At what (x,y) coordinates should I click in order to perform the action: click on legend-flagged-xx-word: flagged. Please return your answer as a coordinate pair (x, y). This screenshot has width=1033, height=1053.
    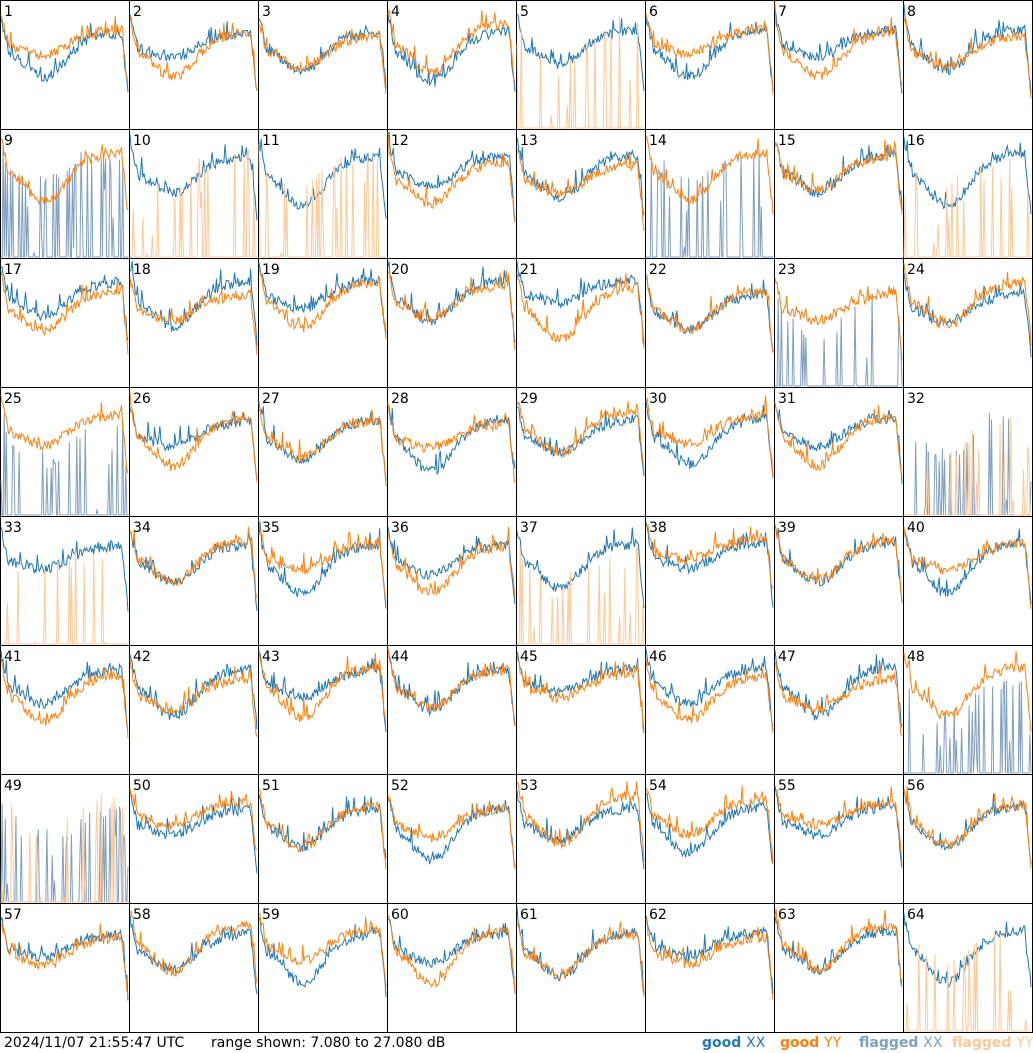
    Looking at the image, I should click on (889, 1043).